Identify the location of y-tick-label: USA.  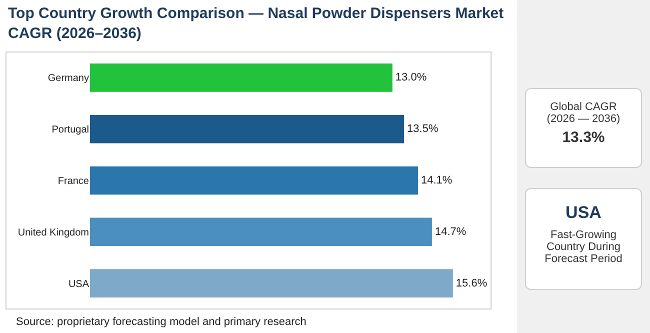
(79, 284).